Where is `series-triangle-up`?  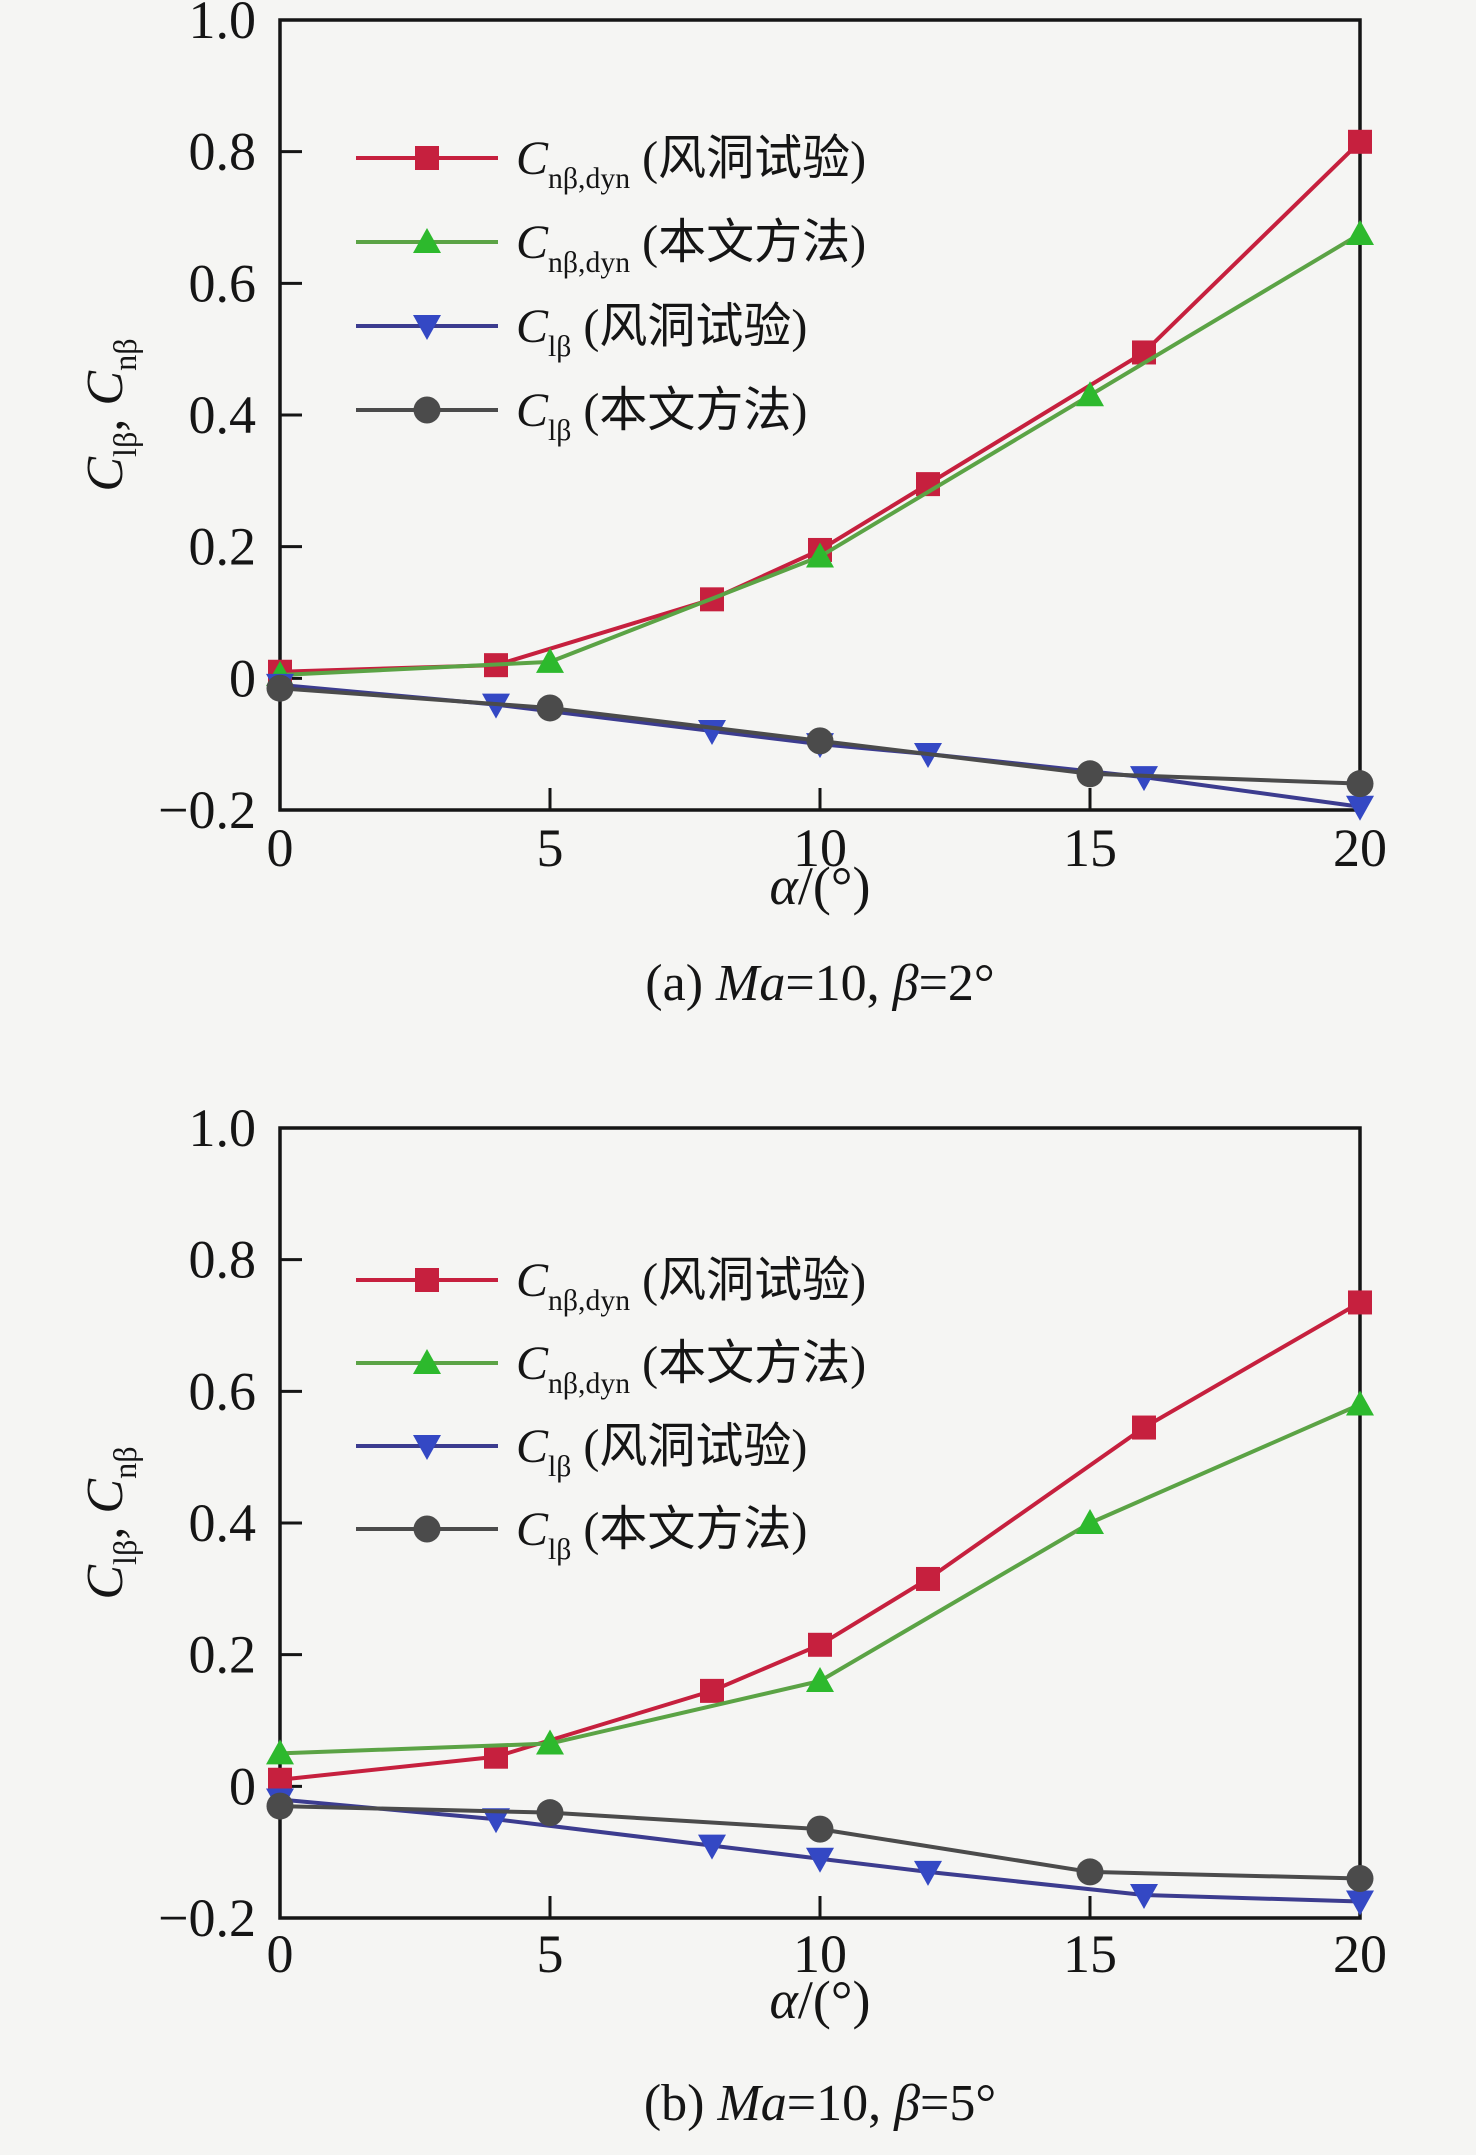
series-triangle-up is located at coordinates (820, 1577).